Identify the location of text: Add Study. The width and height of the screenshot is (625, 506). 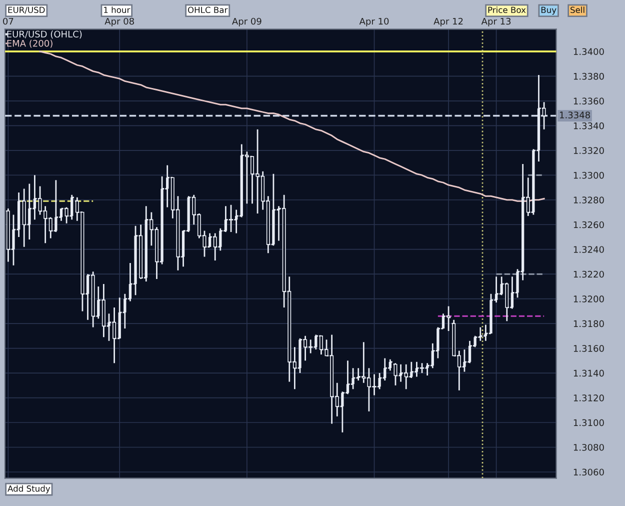
(29, 489).